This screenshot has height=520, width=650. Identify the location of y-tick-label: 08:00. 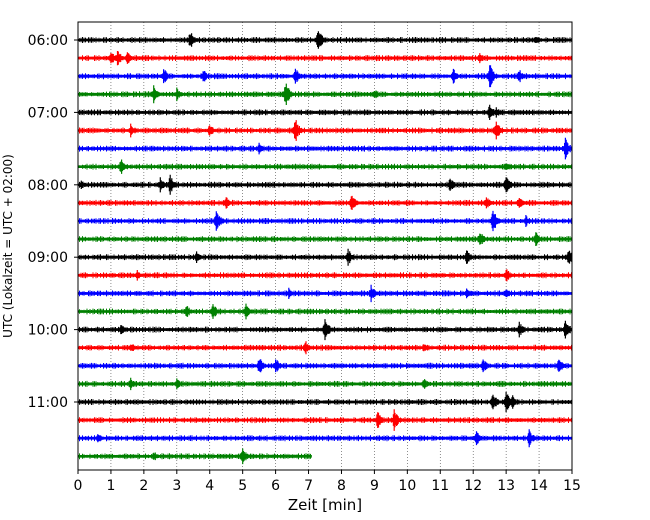
(48, 186).